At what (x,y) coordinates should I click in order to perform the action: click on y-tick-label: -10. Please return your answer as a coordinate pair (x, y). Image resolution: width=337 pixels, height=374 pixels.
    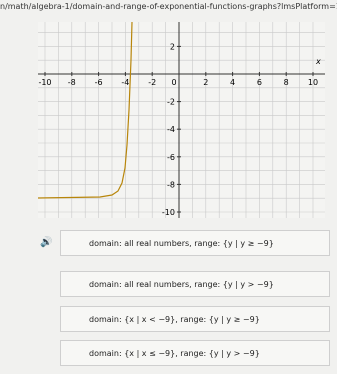
    Looking at the image, I should click on (168, 212).